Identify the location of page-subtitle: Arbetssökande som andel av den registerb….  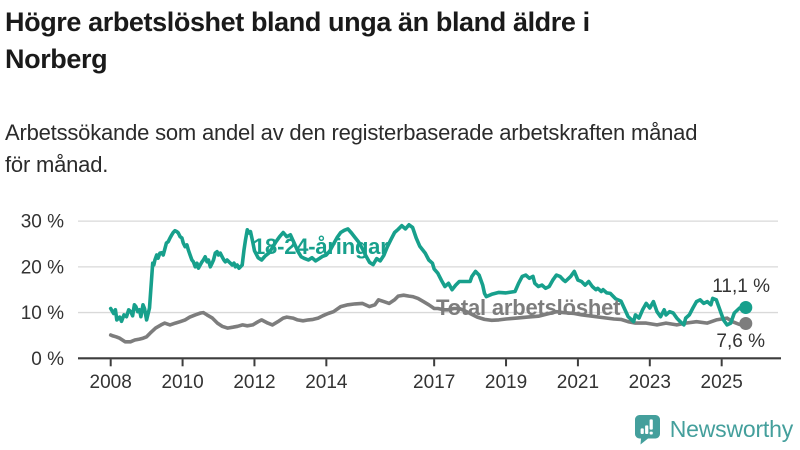
(351, 148).